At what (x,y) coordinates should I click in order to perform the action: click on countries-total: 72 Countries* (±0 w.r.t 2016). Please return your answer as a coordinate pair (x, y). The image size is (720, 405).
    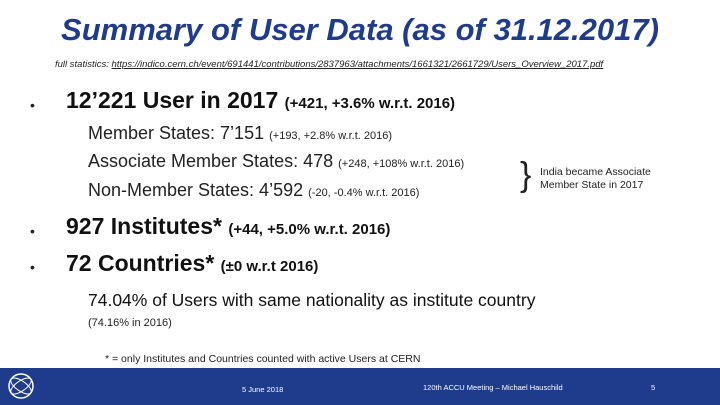
    Looking at the image, I should click on (192, 263).